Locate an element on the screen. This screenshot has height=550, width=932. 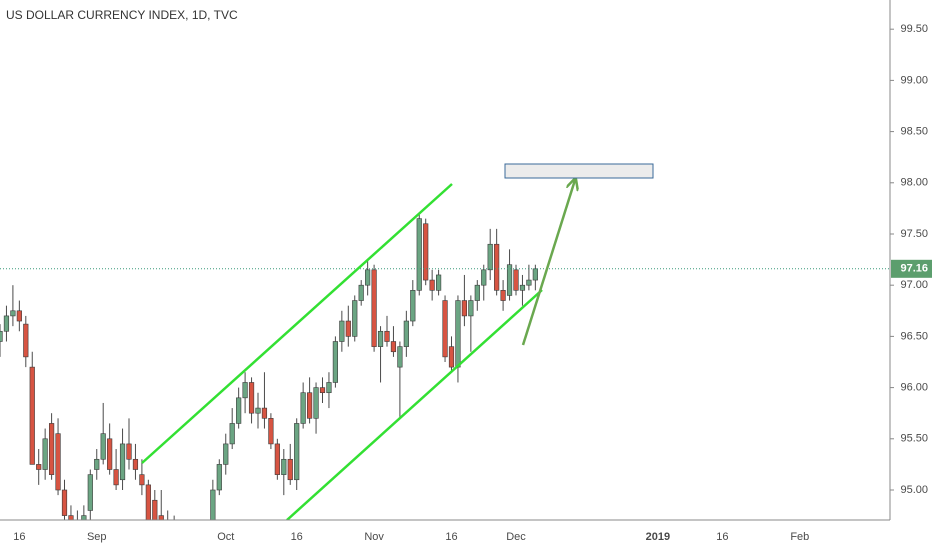
last-price-label: 97.16 is located at coordinates (914, 269).